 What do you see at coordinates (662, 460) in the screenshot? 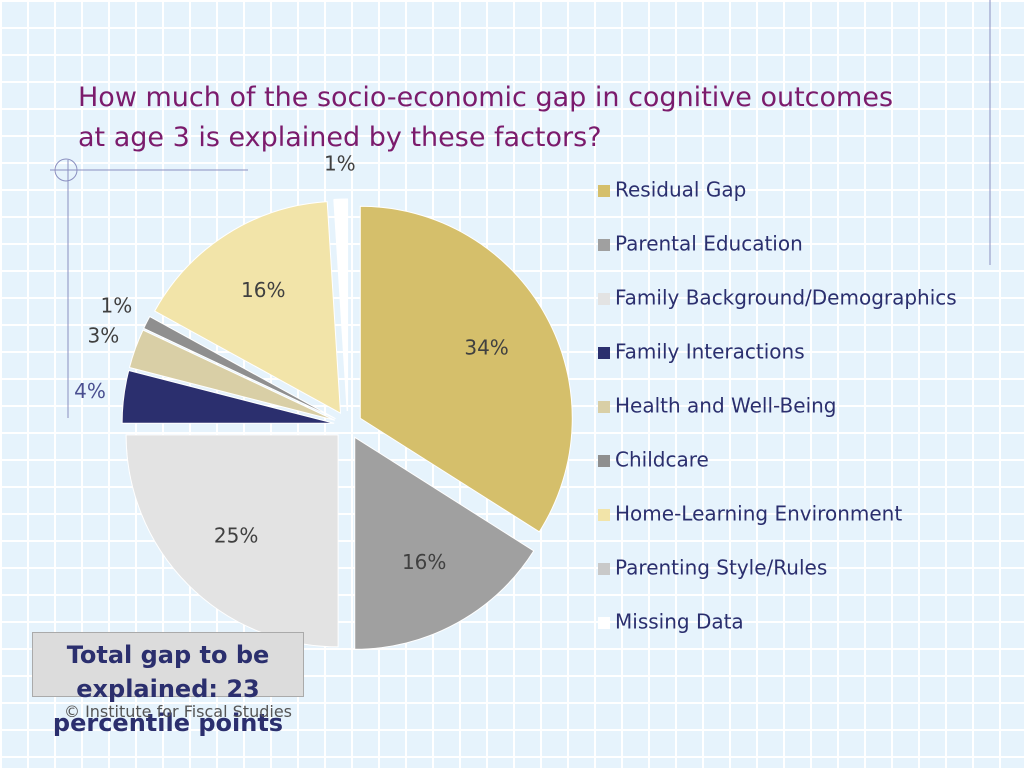
I see `legend-label: Childcare` at bounding box center [662, 460].